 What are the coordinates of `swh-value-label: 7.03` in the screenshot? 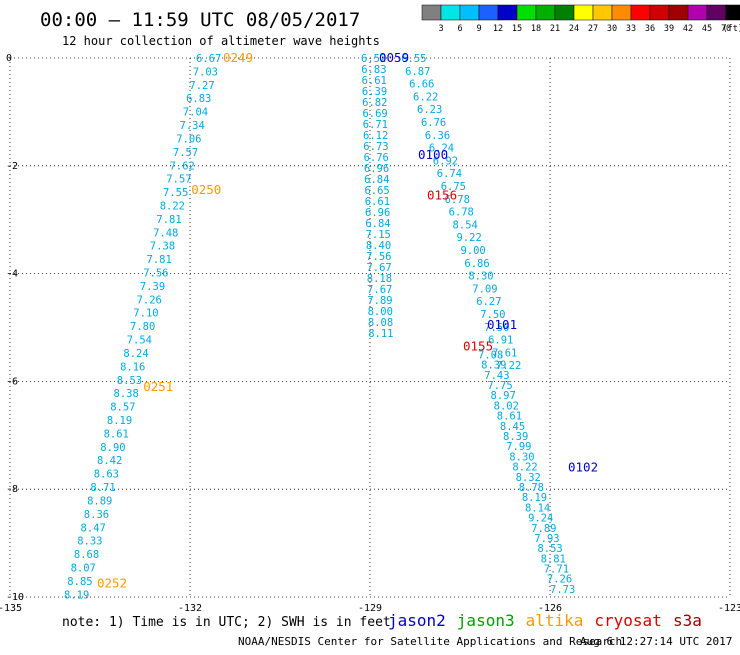 It's located at (205, 72).